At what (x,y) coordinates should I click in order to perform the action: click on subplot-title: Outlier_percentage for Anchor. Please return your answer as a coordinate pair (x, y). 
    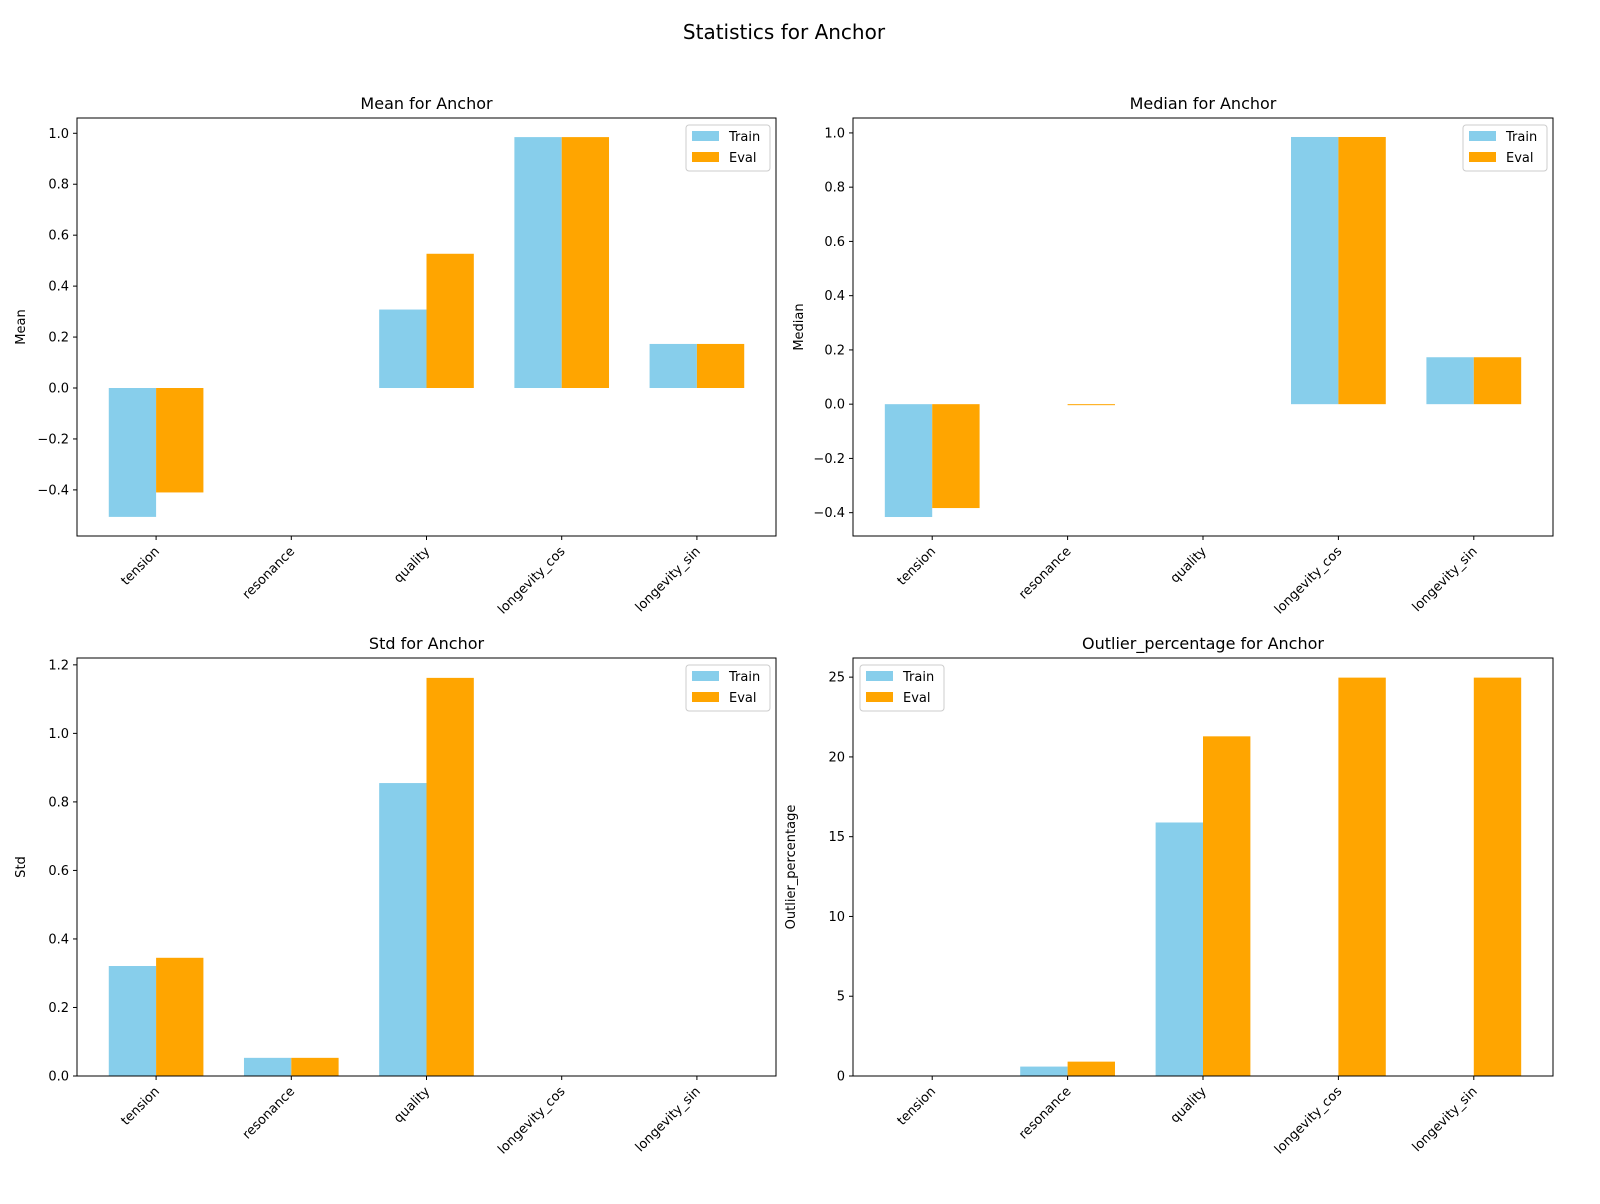
    Looking at the image, I should click on (1203, 644).